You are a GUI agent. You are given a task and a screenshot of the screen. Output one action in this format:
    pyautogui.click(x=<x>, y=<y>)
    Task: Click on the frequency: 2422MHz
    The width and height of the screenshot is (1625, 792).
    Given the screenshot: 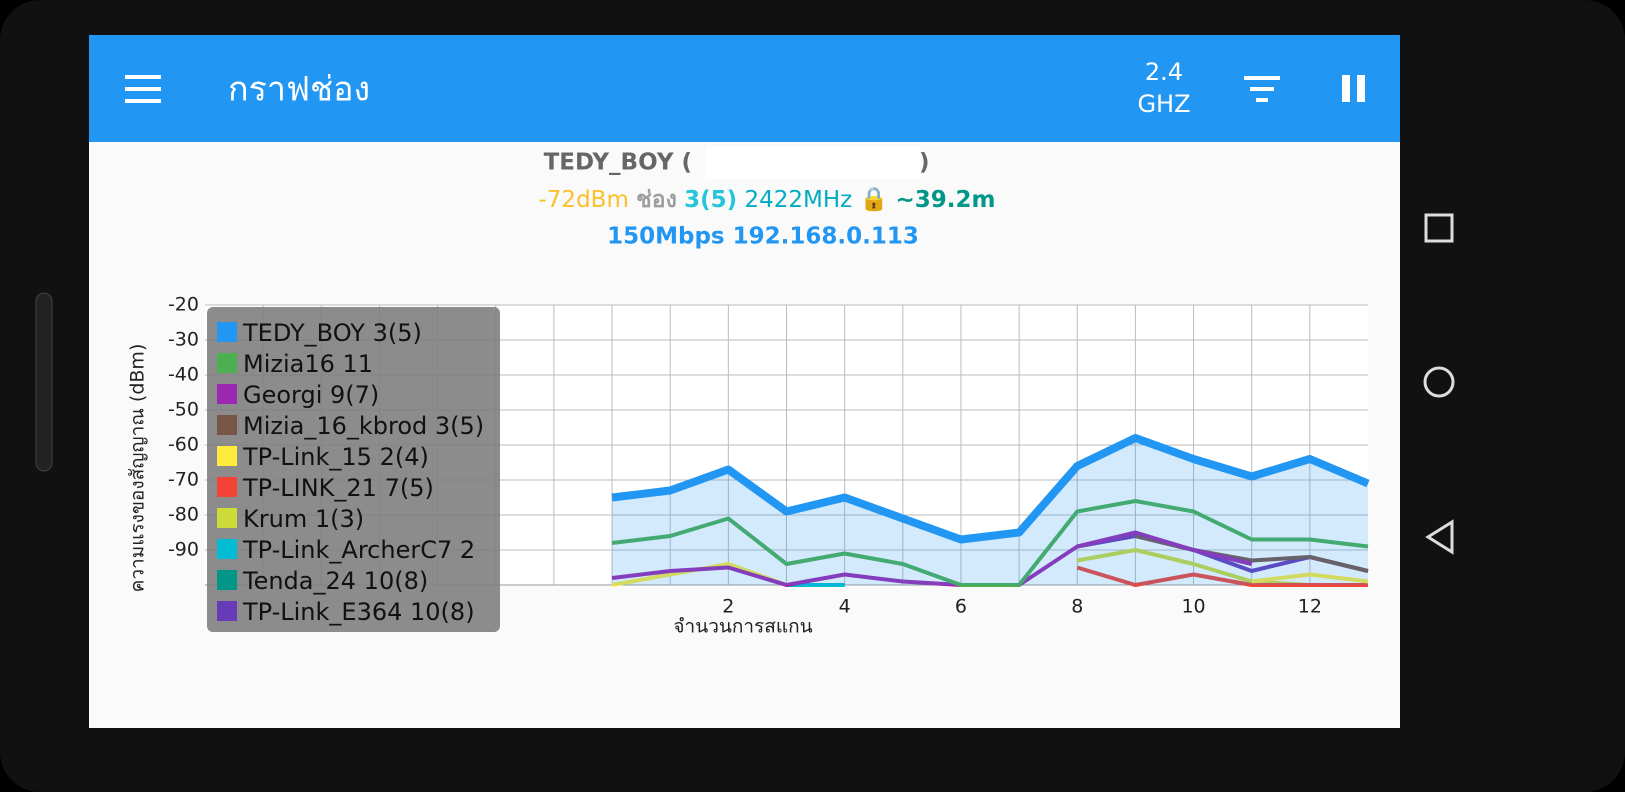 What is the action you would take?
    pyautogui.click(x=798, y=200)
    